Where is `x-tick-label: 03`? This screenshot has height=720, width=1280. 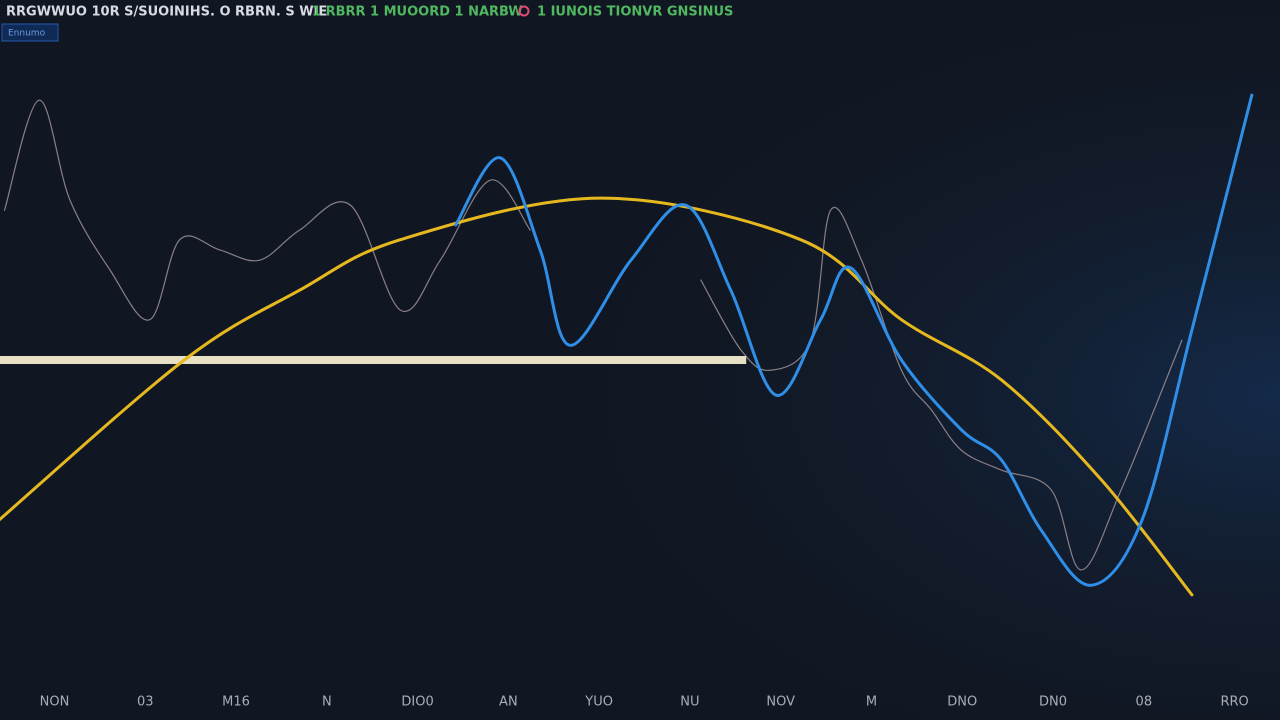 x-tick-label: 03 is located at coordinates (145, 702).